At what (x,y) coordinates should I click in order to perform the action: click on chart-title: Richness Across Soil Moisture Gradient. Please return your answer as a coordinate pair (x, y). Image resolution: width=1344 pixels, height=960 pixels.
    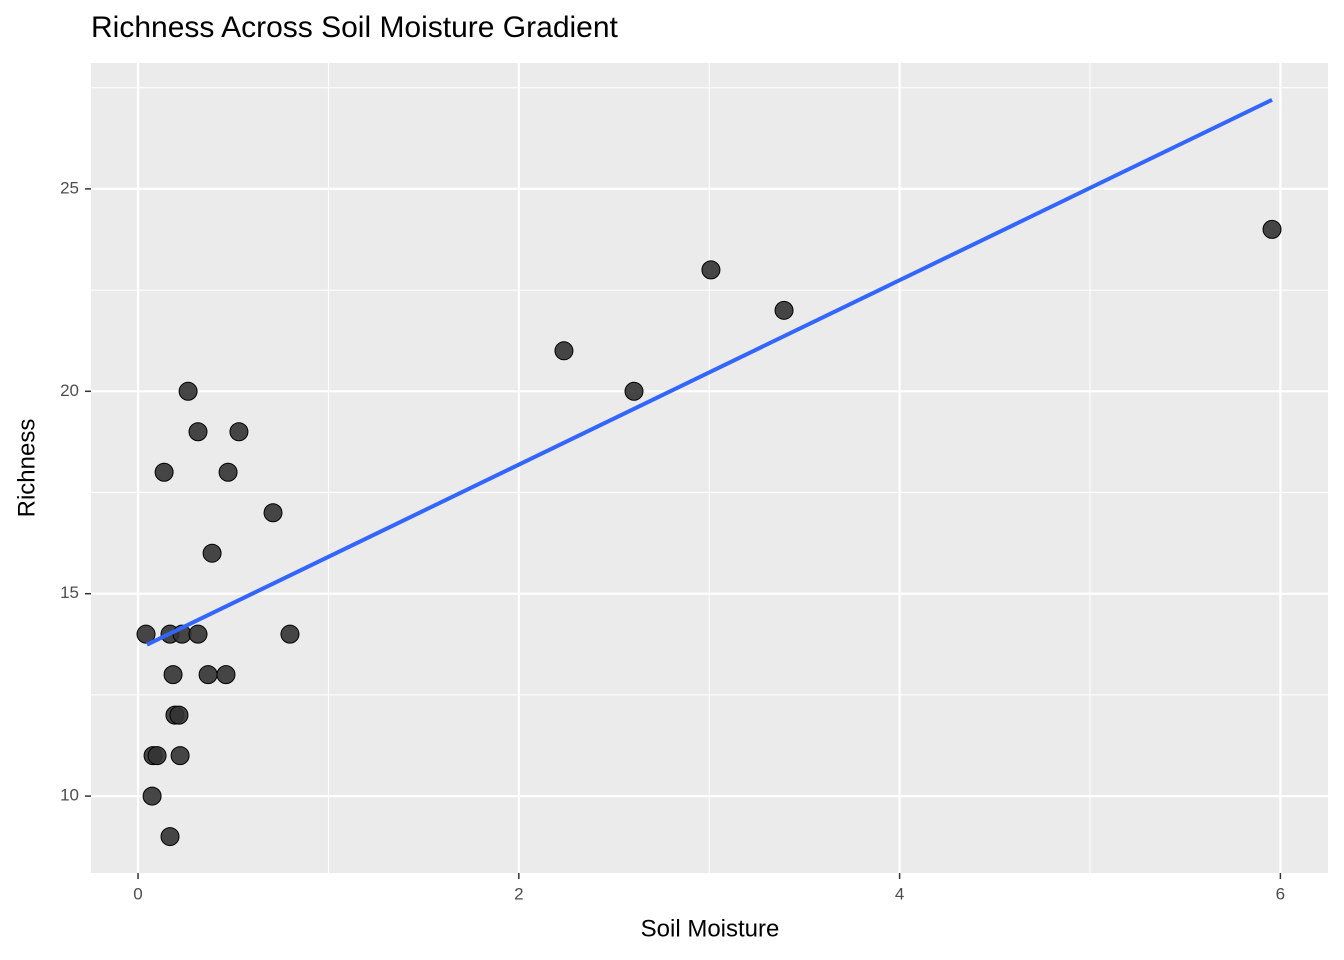
    Looking at the image, I should click on (355, 27).